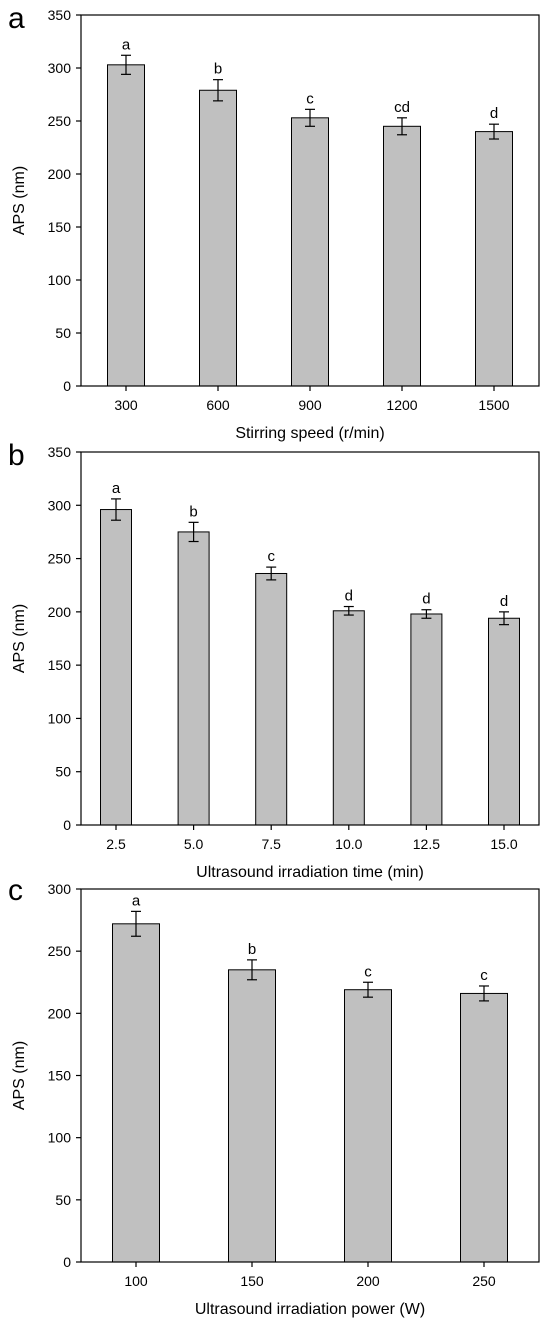 This screenshot has width=550, height=1325. What do you see at coordinates (348, 844) in the screenshot?
I see `x-tick-label: 10.0` at bounding box center [348, 844].